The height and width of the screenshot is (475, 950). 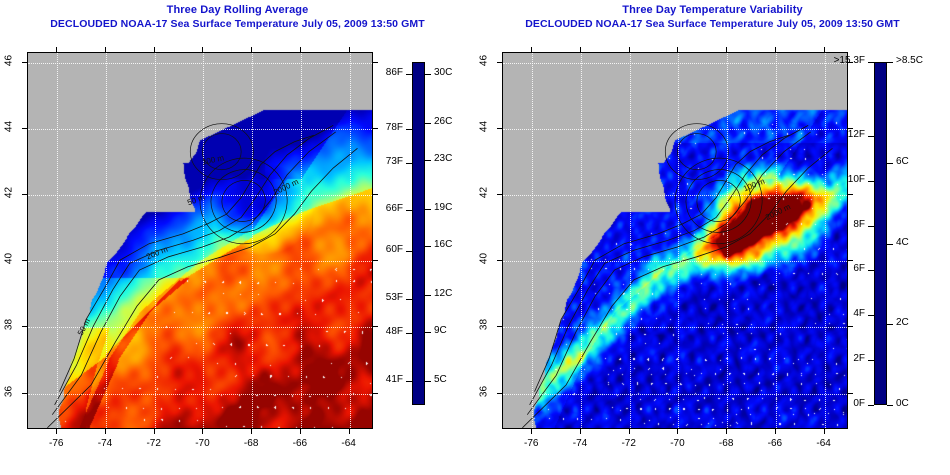 I want to click on colorbar-label-fahrenheit: >15.3F, so click(x=849, y=60).